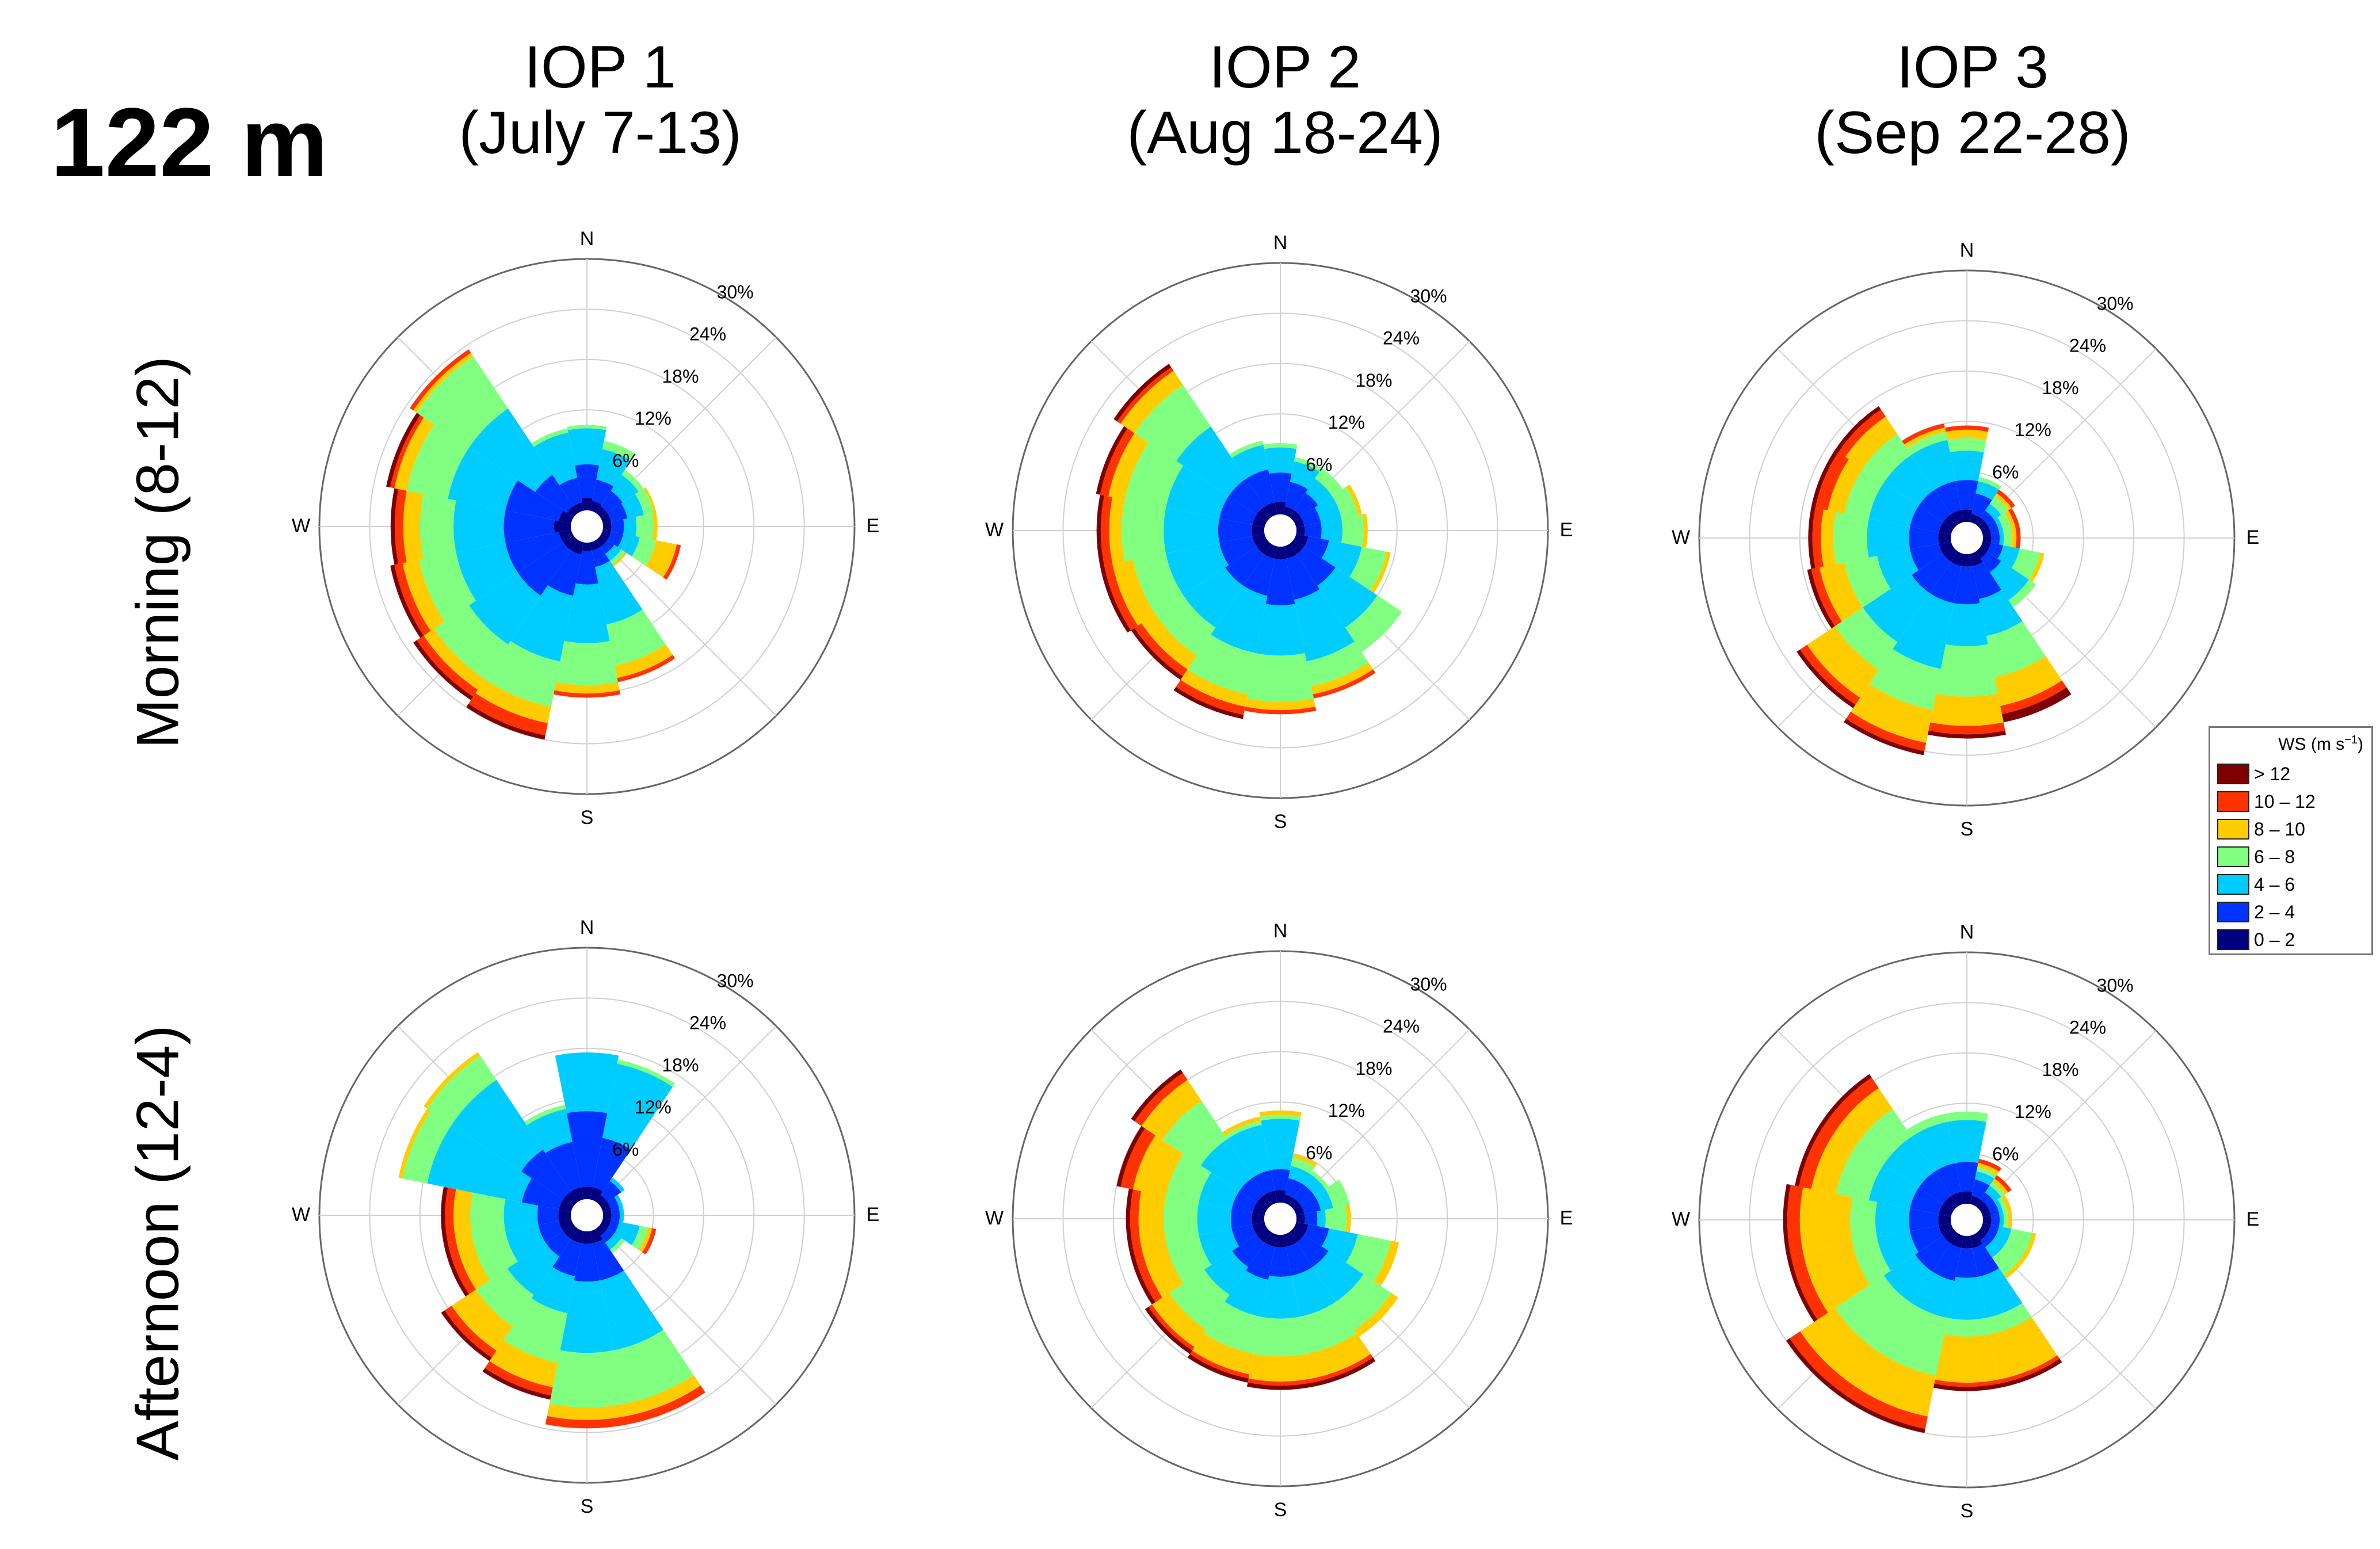 This screenshot has width=2380, height=1549. What do you see at coordinates (735, 291) in the screenshot?
I see `rose-ring-label: 30%` at bounding box center [735, 291].